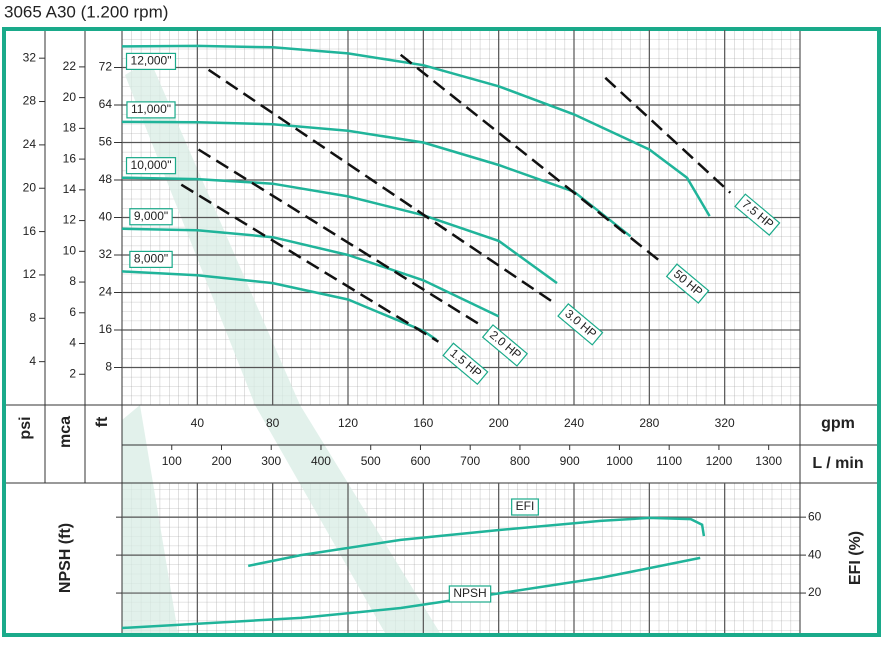 The width and height of the screenshot is (883, 645). What do you see at coordinates (815, 554) in the screenshot?
I see `y2-tick-label: 40` at bounding box center [815, 554].